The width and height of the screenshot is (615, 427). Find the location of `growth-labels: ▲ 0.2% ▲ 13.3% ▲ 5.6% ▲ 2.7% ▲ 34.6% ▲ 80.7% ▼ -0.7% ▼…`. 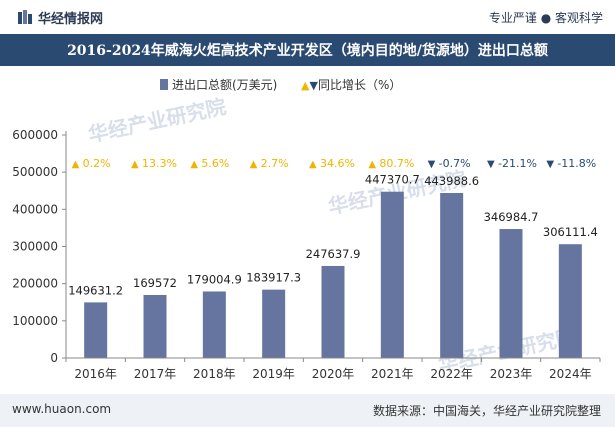

growth-labels: ▲ 0.2% ▲ 13.3% ▲ 5.6% ▲ 2.7% ▲ 34.6% ▲ 80.7% ▼ -0.7% ▼… is located at coordinates (334, 163).